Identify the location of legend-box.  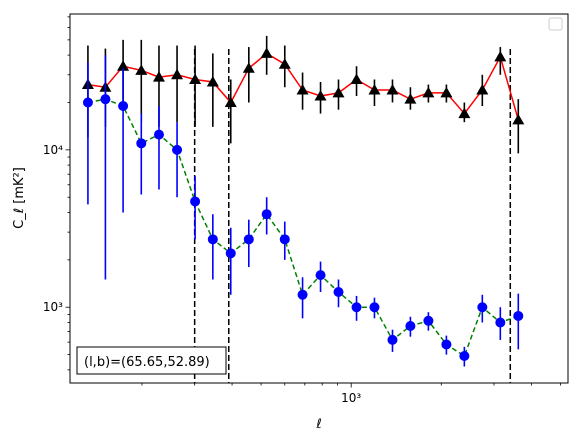
(555, 24).